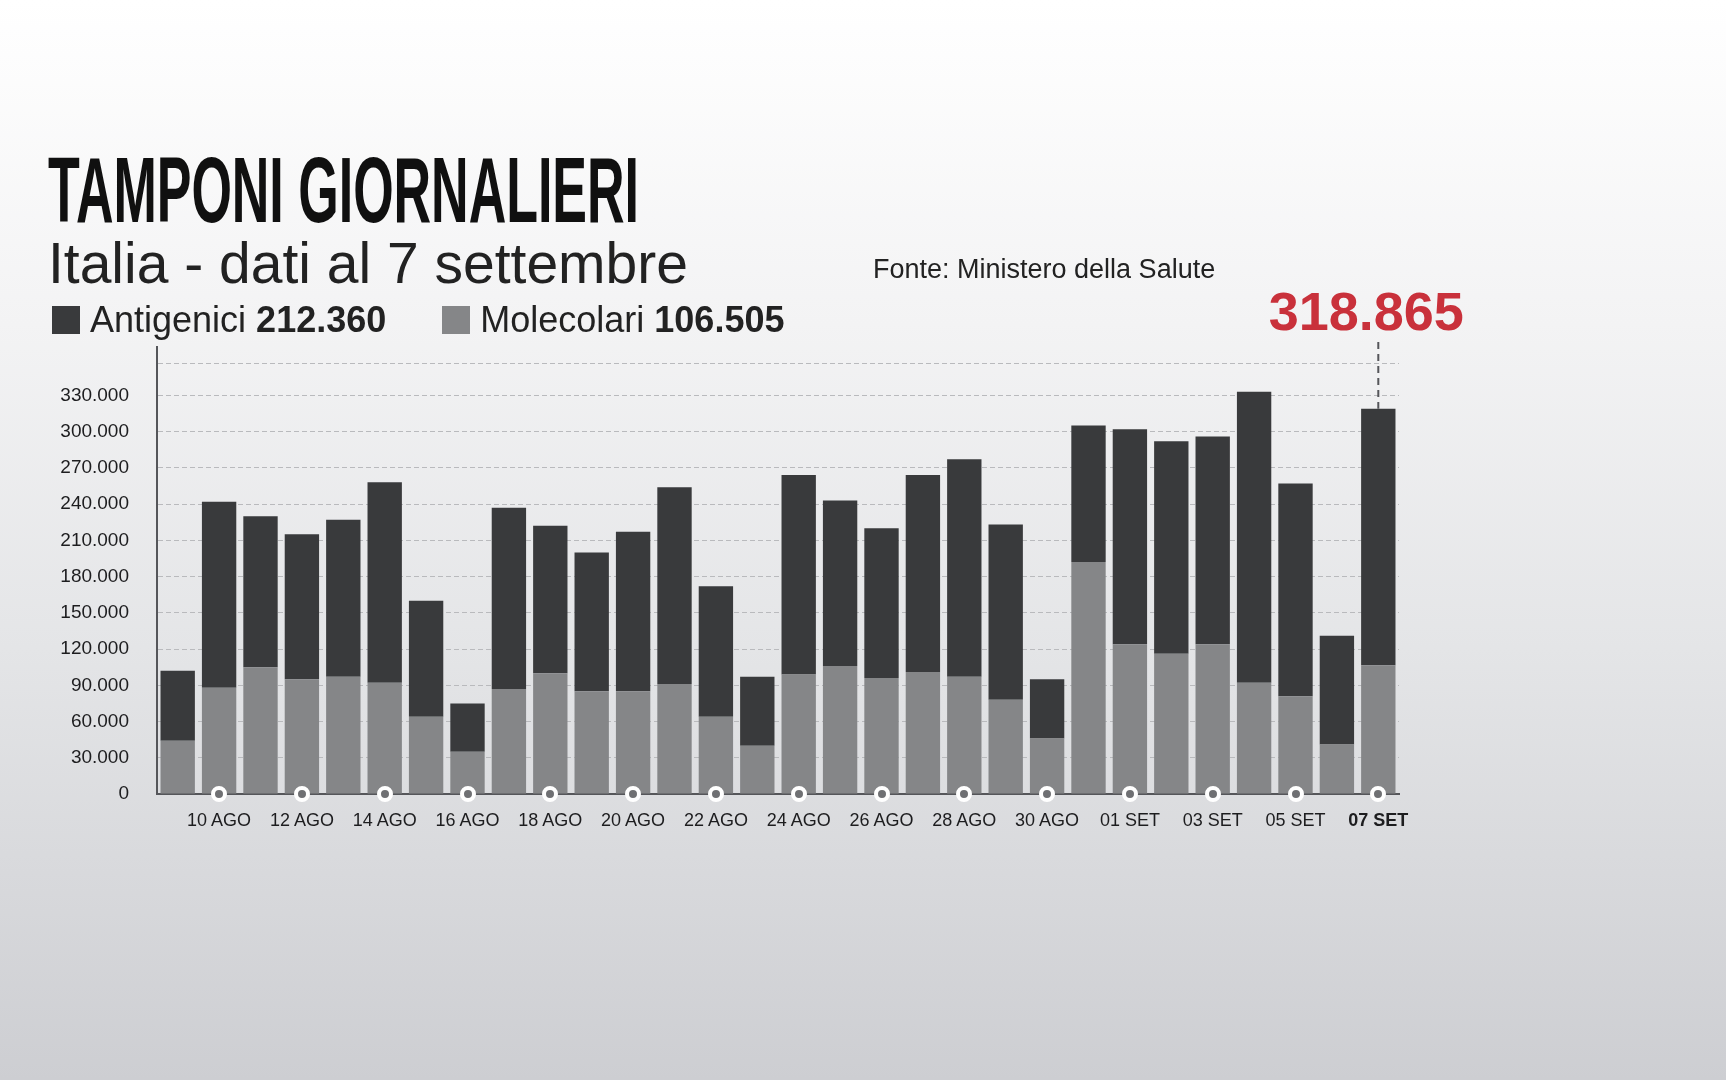  Describe the element at coordinates (94, 394) in the screenshot. I see `y-tick-label: 330.000` at that location.